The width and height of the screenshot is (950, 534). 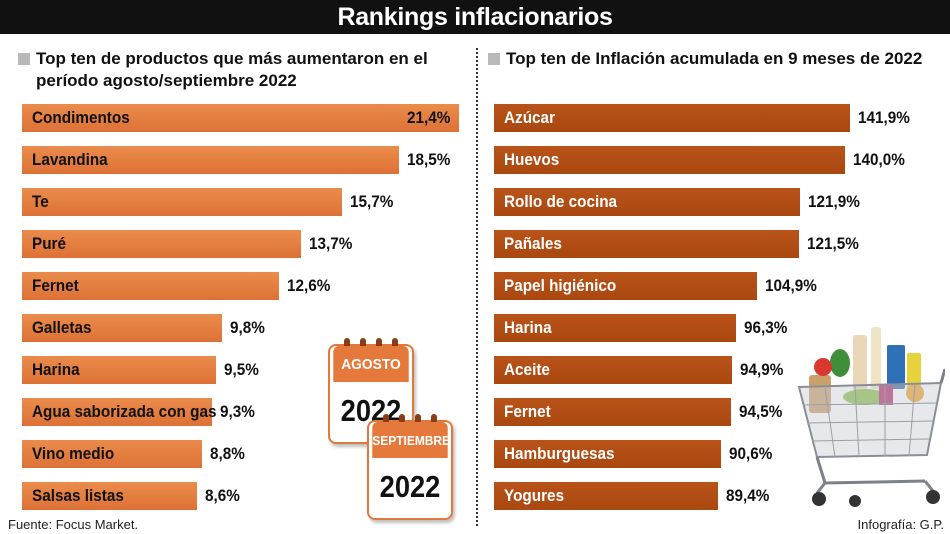 What do you see at coordinates (222, 495) in the screenshot?
I see `left-bar-value-label: 8,6%` at bounding box center [222, 495].